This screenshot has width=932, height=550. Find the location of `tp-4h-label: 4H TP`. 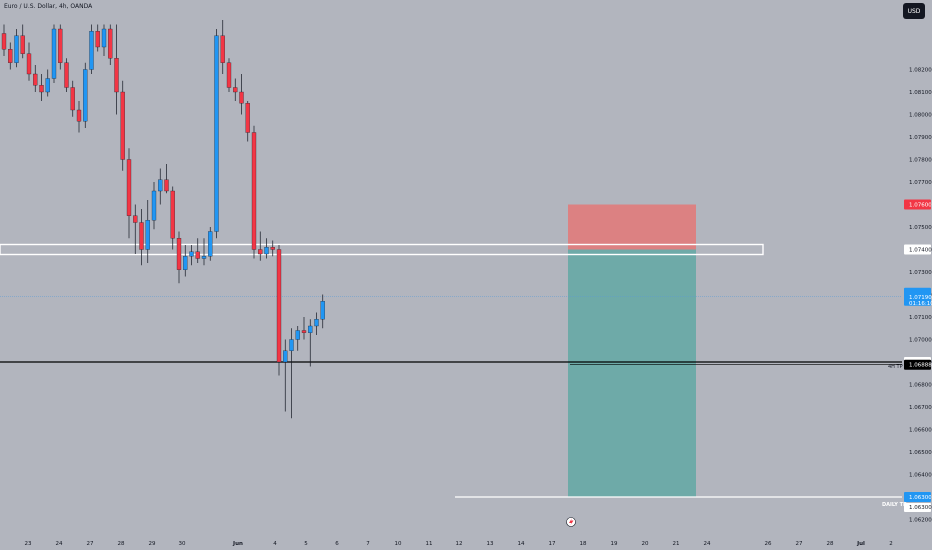

tp-4h-label: 4H TP is located at coordinates (895, 367).